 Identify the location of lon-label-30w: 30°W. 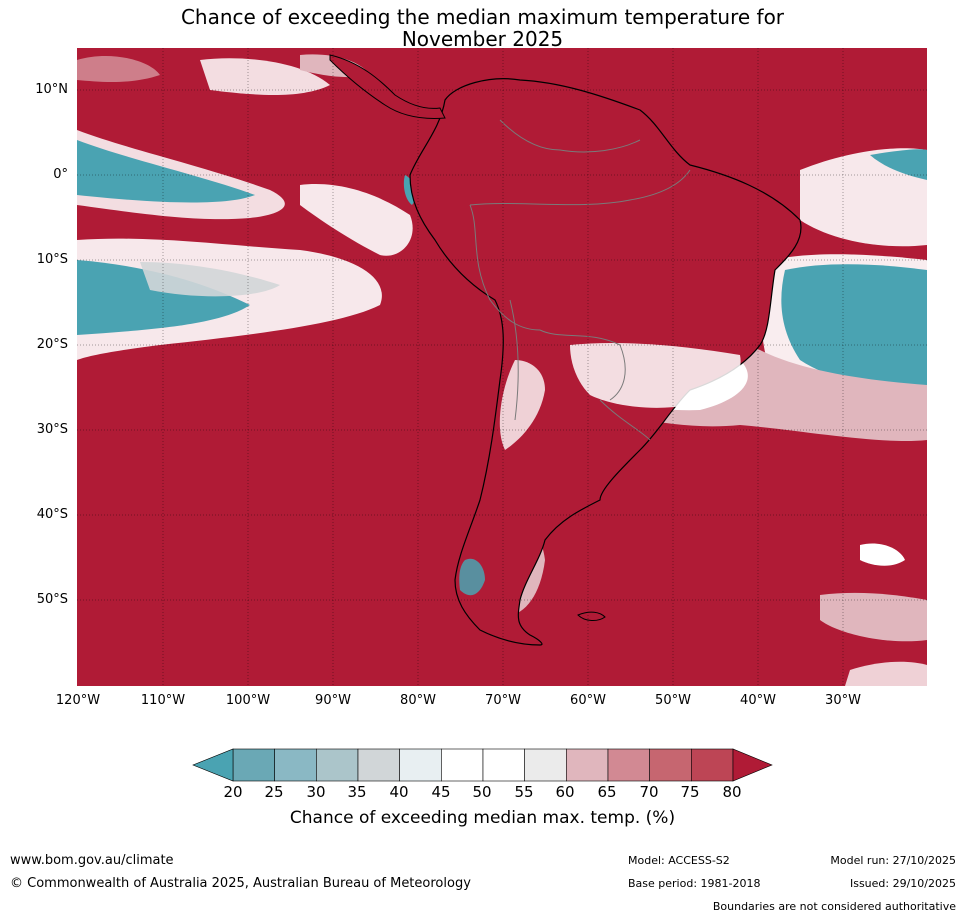
(843, 700).